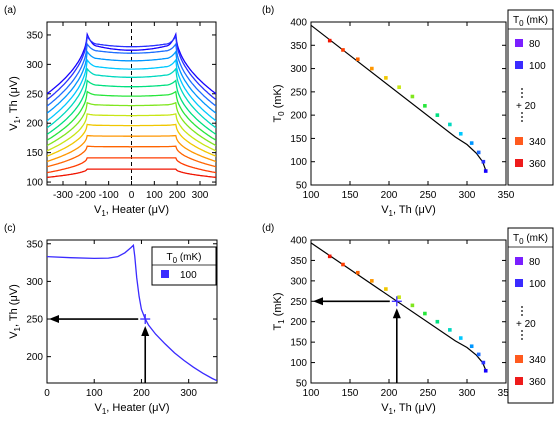  I want to click on y-axis-label: T0 (mK), so click(279, 103).